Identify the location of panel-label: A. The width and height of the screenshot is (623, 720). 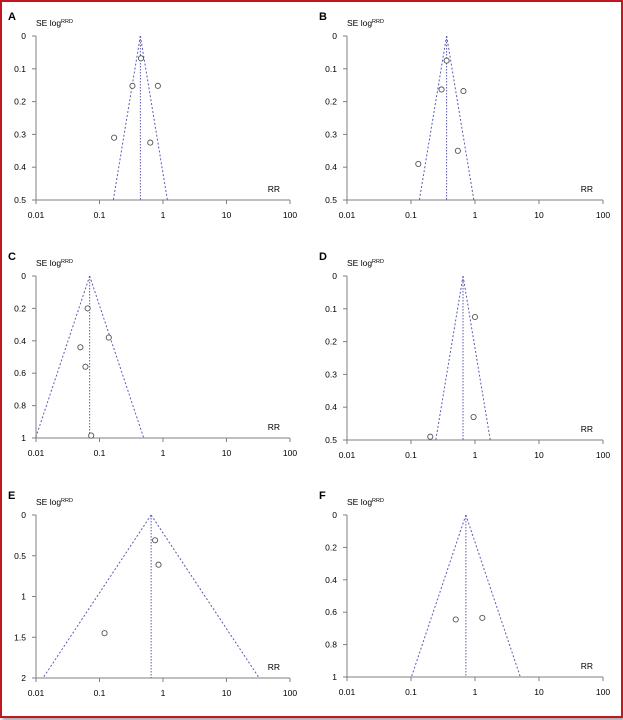
(12, 17).